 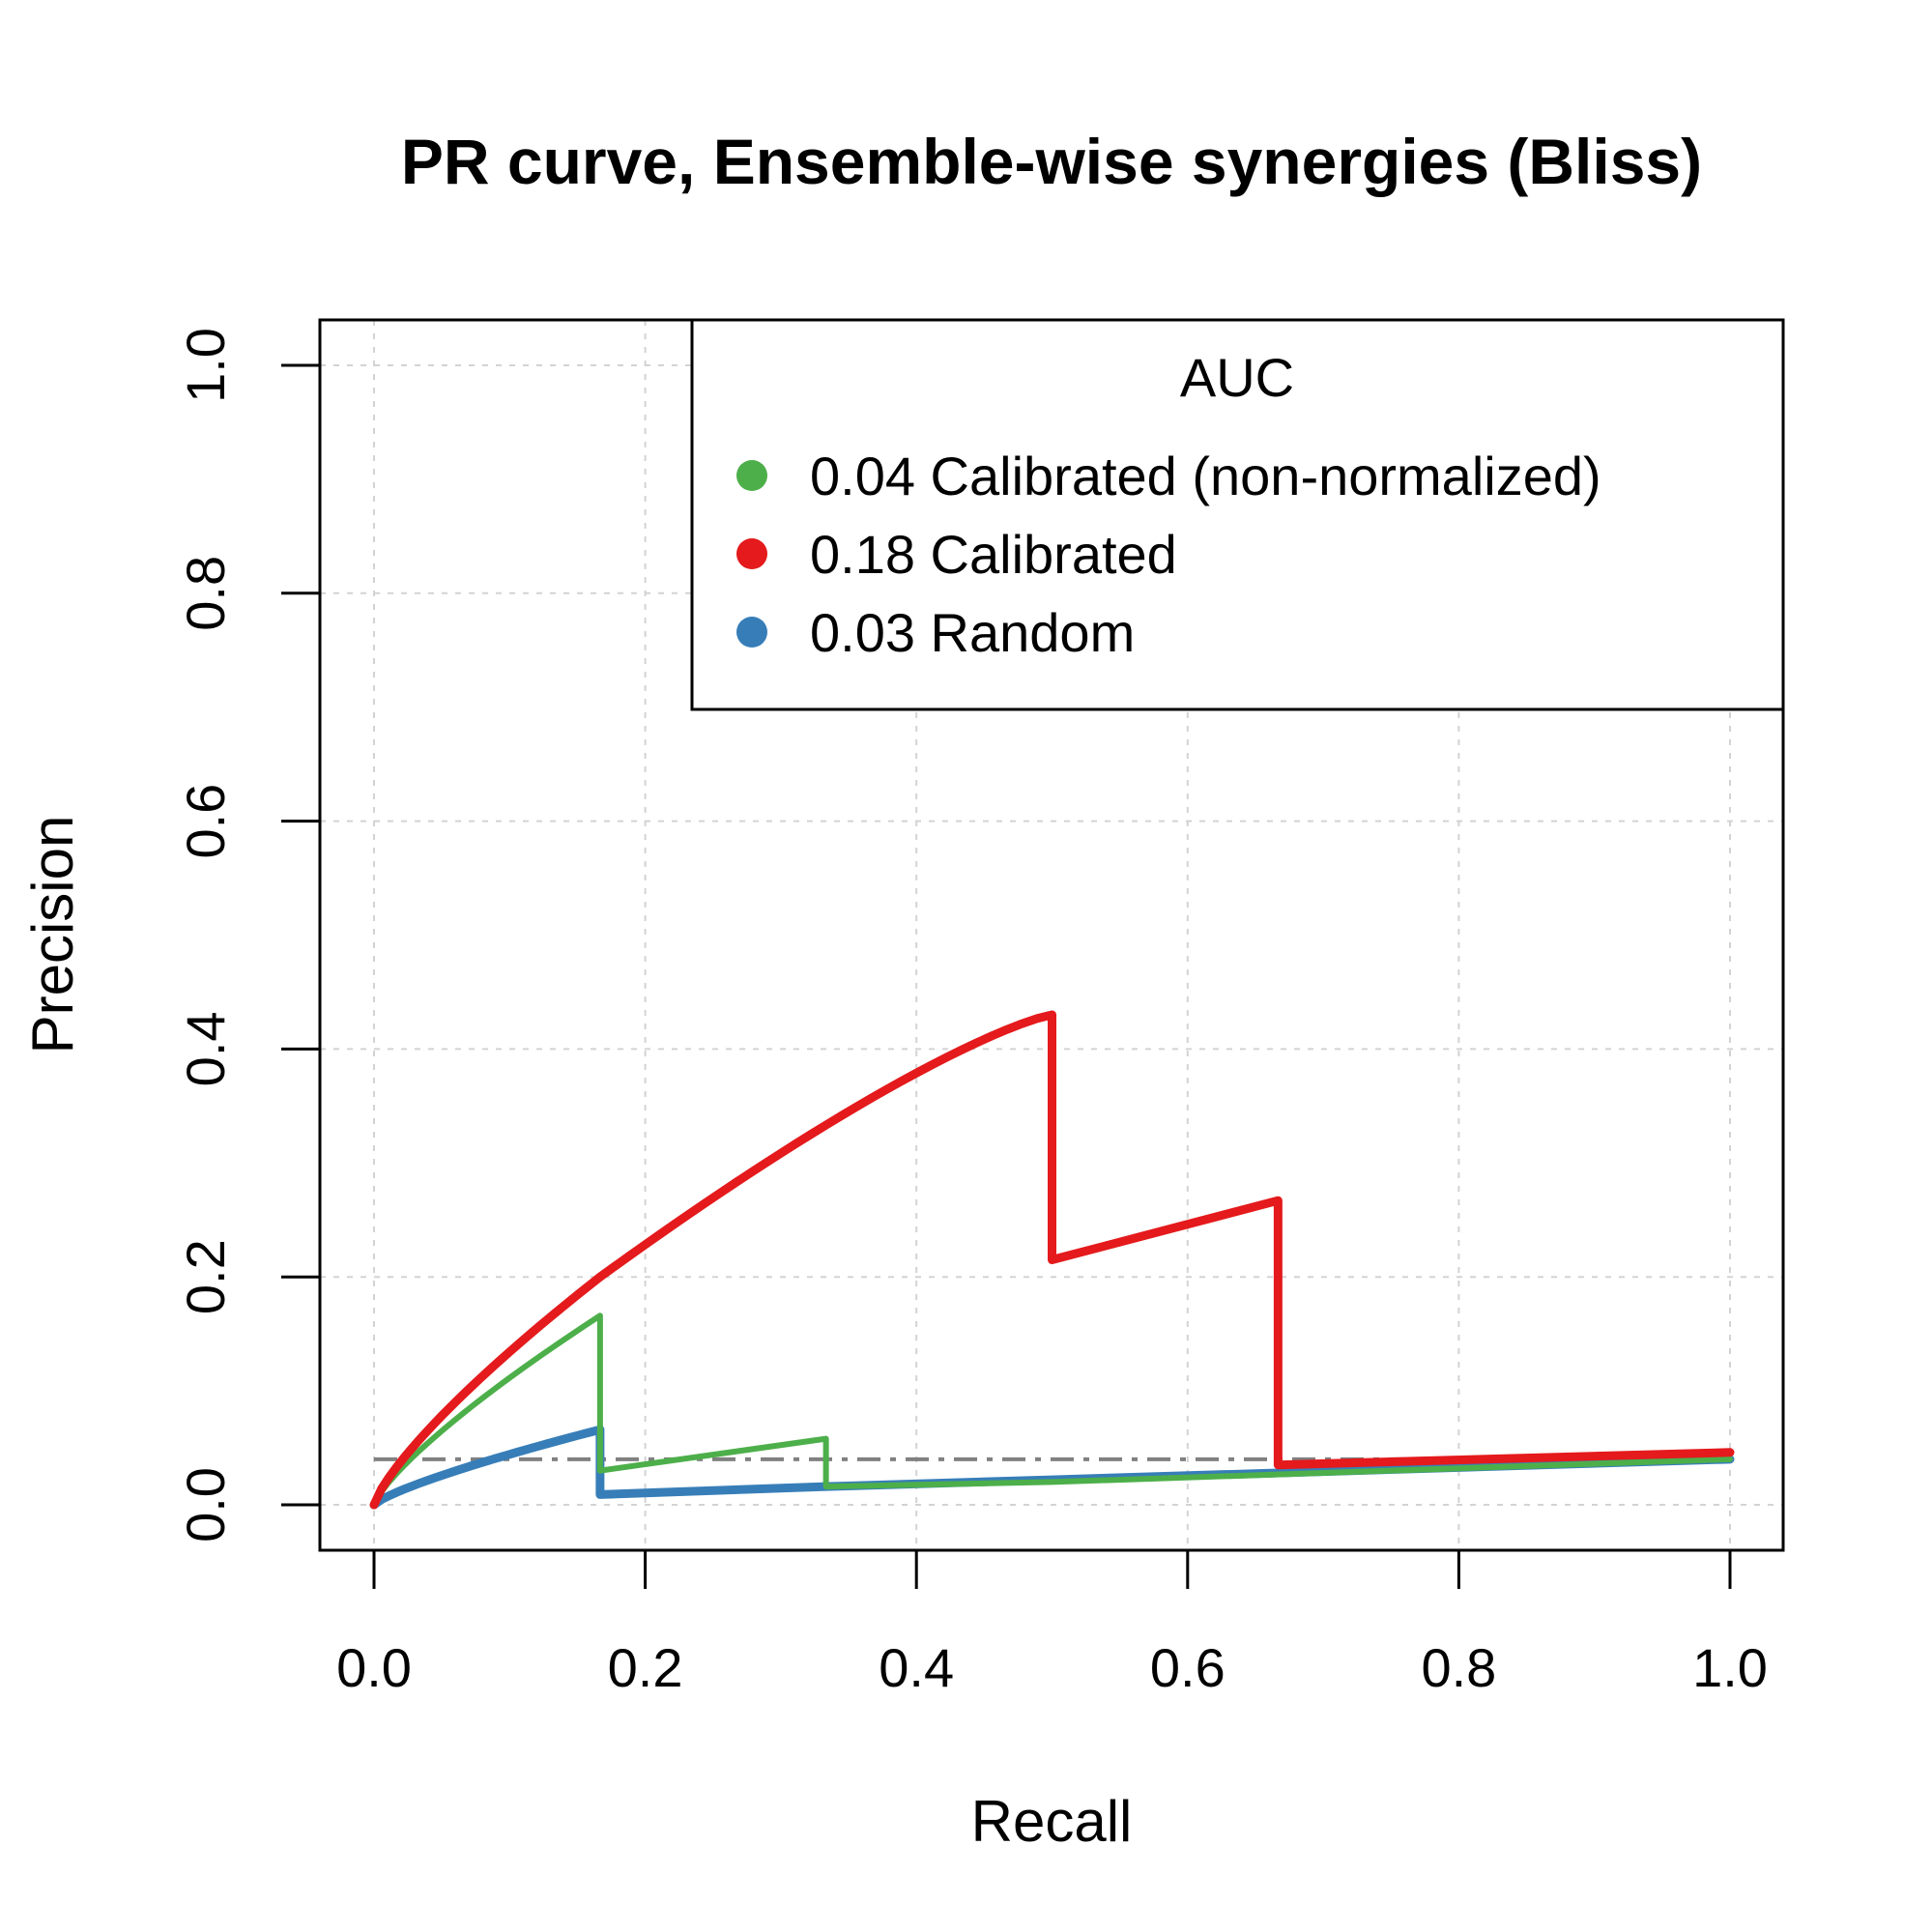 I want to click on x-tick-label: 0.6, so click(x=1188, y=1667).